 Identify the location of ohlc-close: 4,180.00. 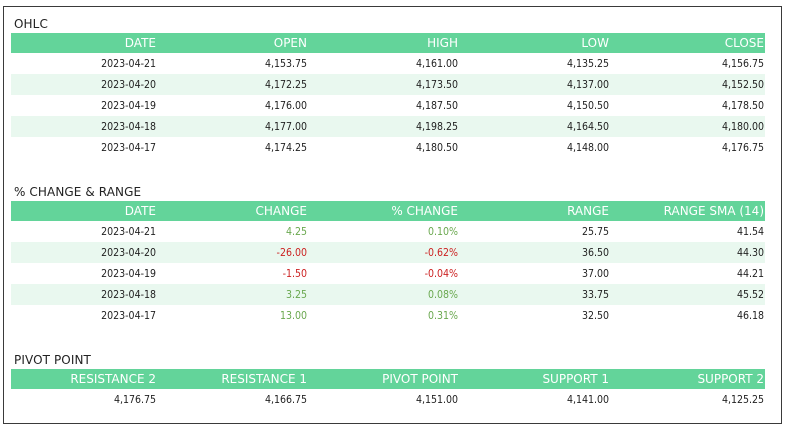
(687, 126).